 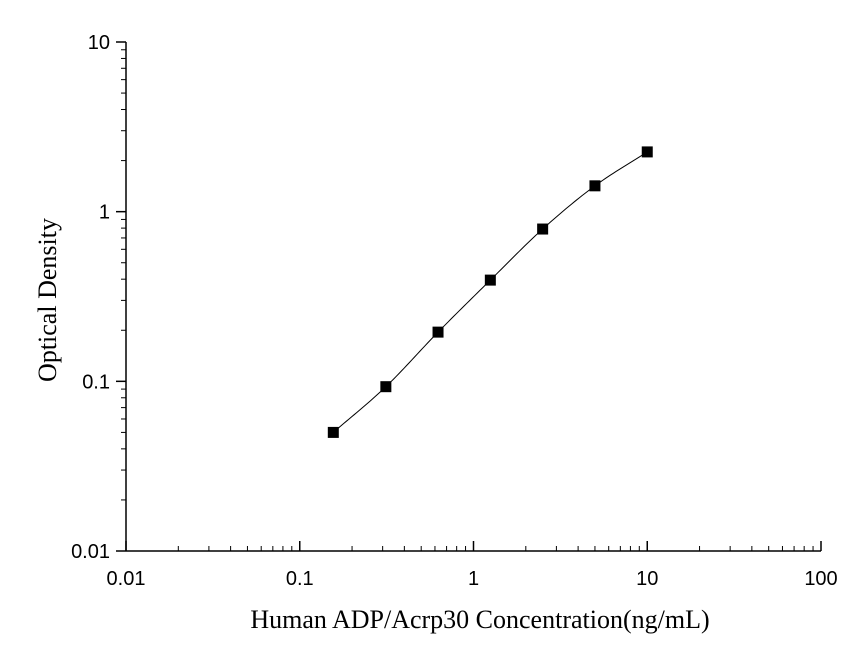 I want to click on x-tick-label: 1, so click(x=473, y=579).